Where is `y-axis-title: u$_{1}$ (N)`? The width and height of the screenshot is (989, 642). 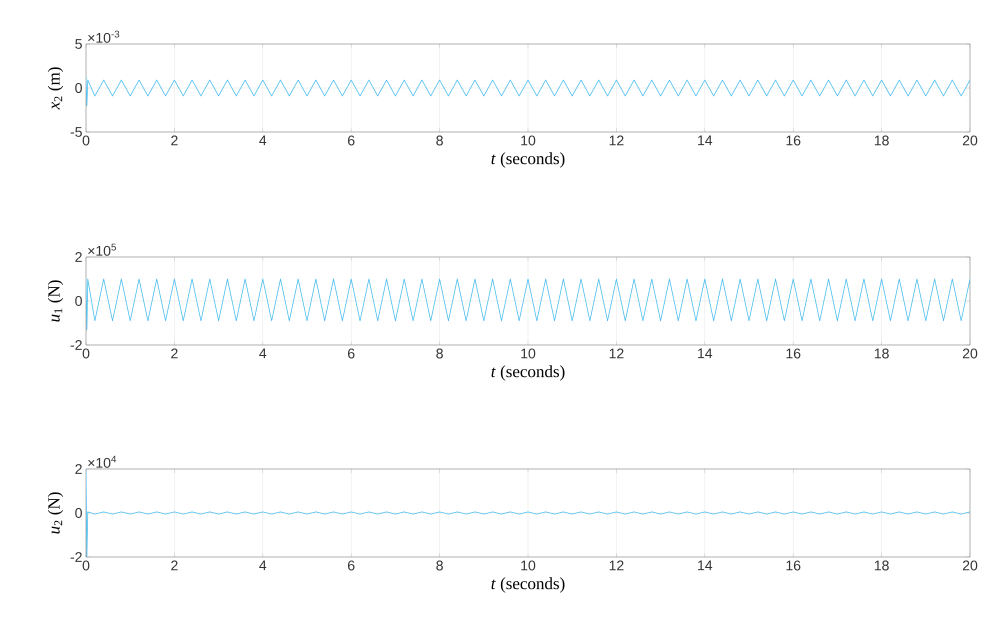 y-axis-title: u$_{1}$ (N) is located at coordinates (56, 301).